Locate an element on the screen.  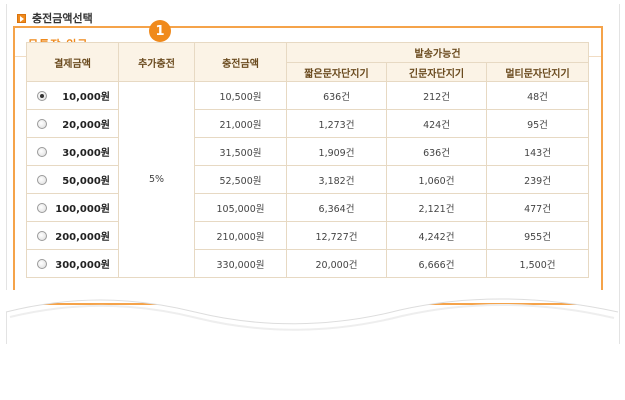
payment-cell: 50,000원 is located at coordinates (72, 179).